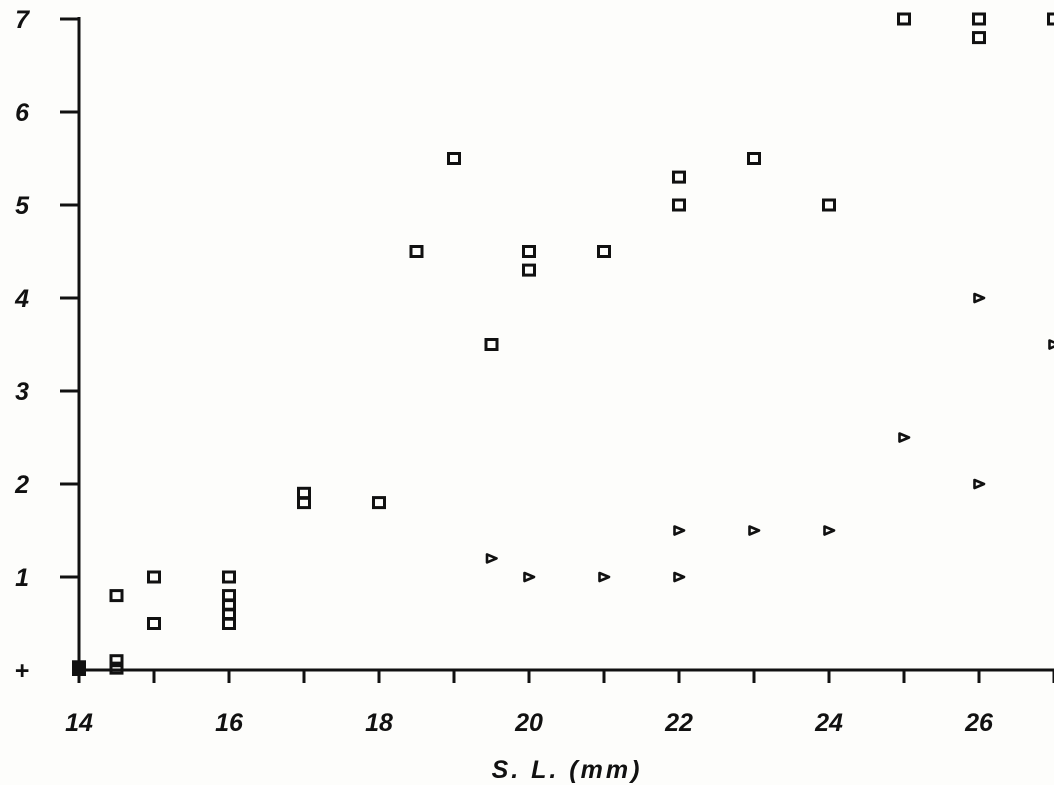 This screenshot has width=1054, height=785. I want to click on y-tick-label: 4, so click(21, 299).